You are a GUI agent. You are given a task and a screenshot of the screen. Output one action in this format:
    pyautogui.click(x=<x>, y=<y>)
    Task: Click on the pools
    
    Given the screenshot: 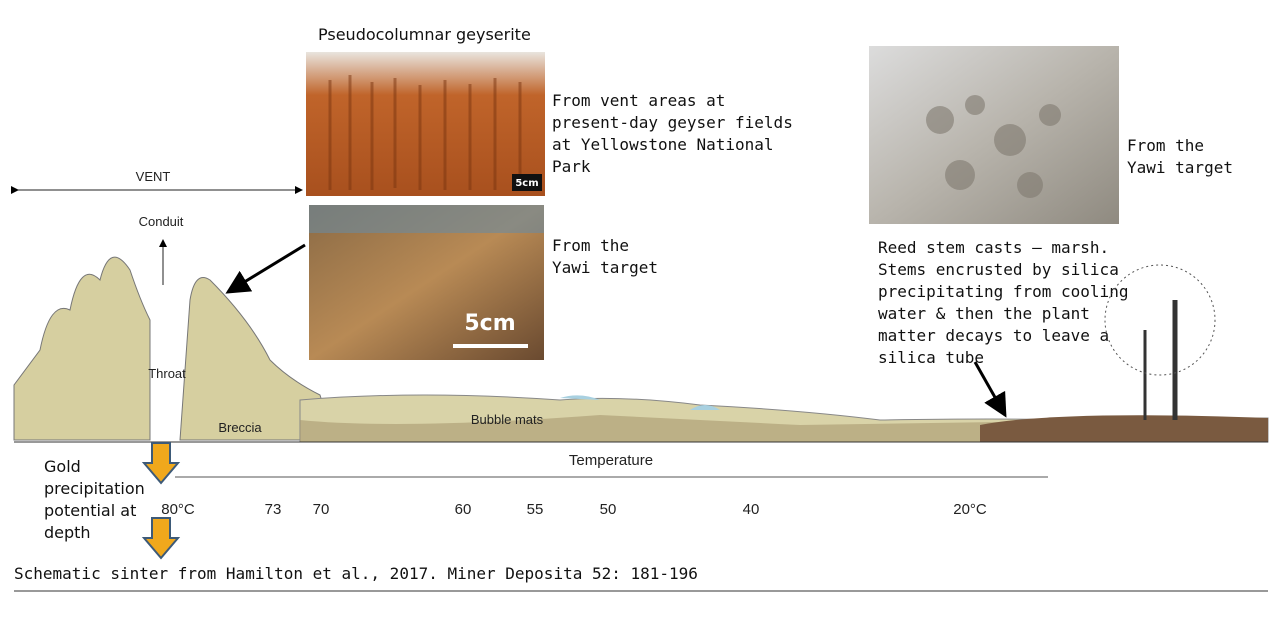 What is the action you would take?
    pyautogui.click(x=640, y=402)
    